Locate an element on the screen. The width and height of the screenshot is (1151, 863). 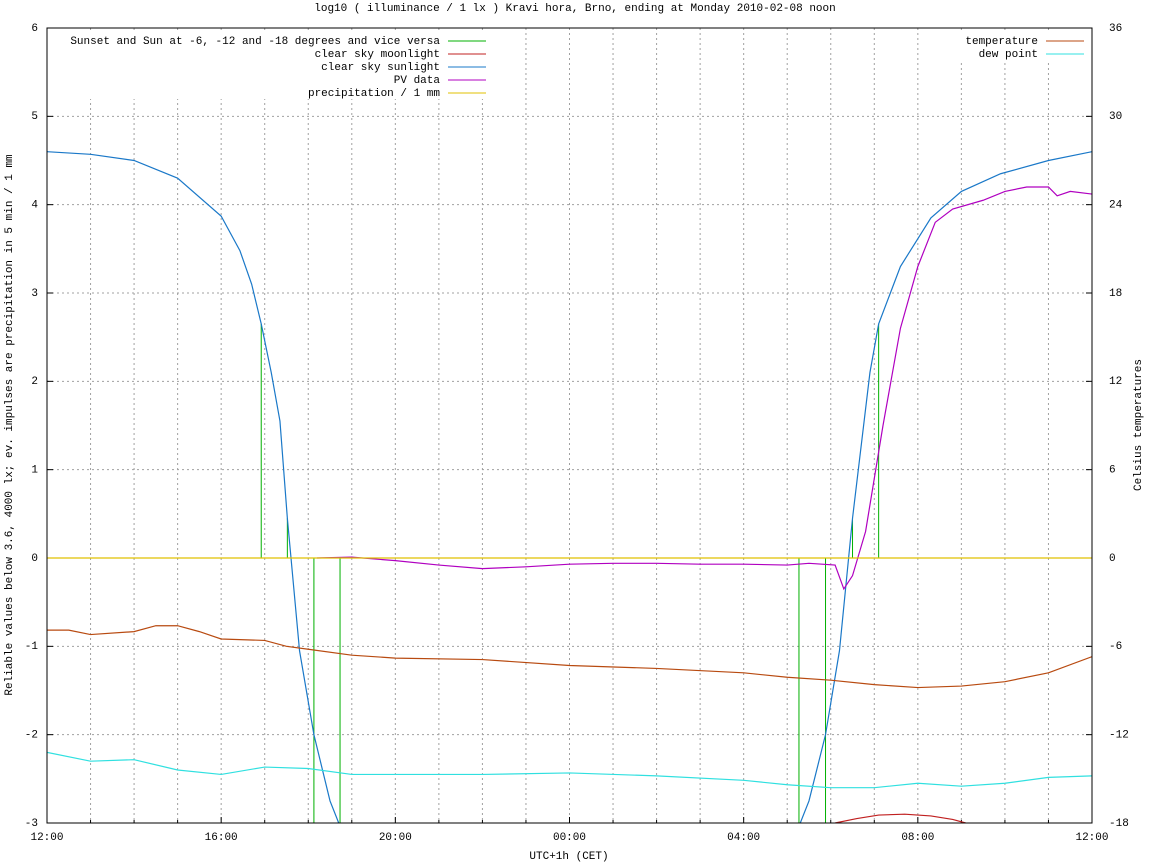
y-tick-label: 1 is located at coordinates (34, 471).